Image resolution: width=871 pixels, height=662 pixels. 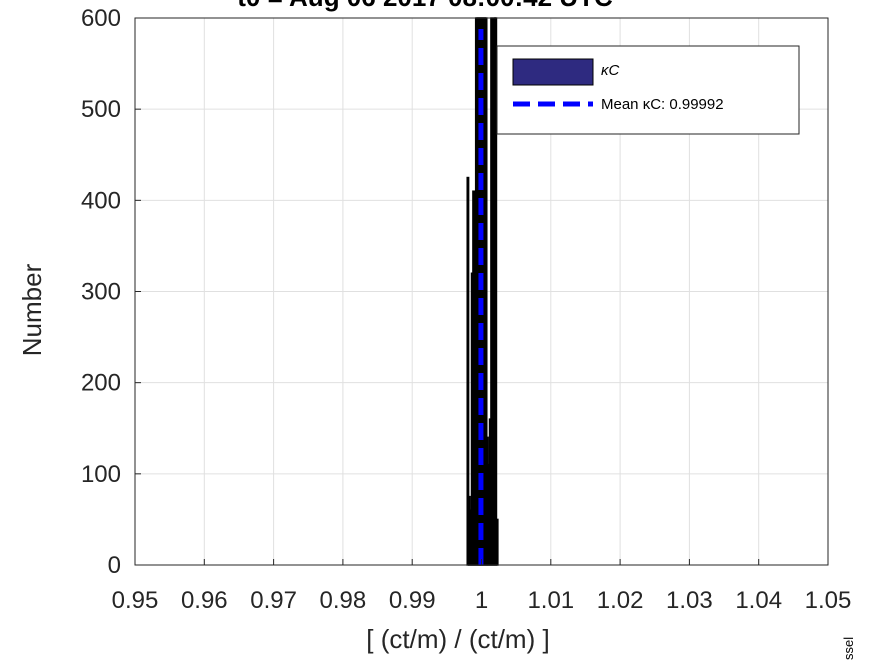 I want to click on x-tick-label: 1.01, so click(x=550, y=600).